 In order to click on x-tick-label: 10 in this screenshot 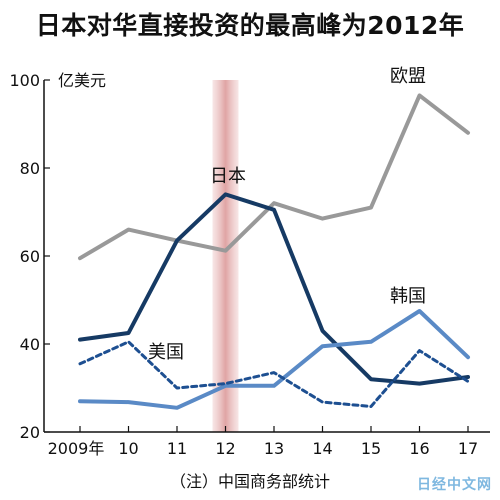, I will do `click(128, 448)`.